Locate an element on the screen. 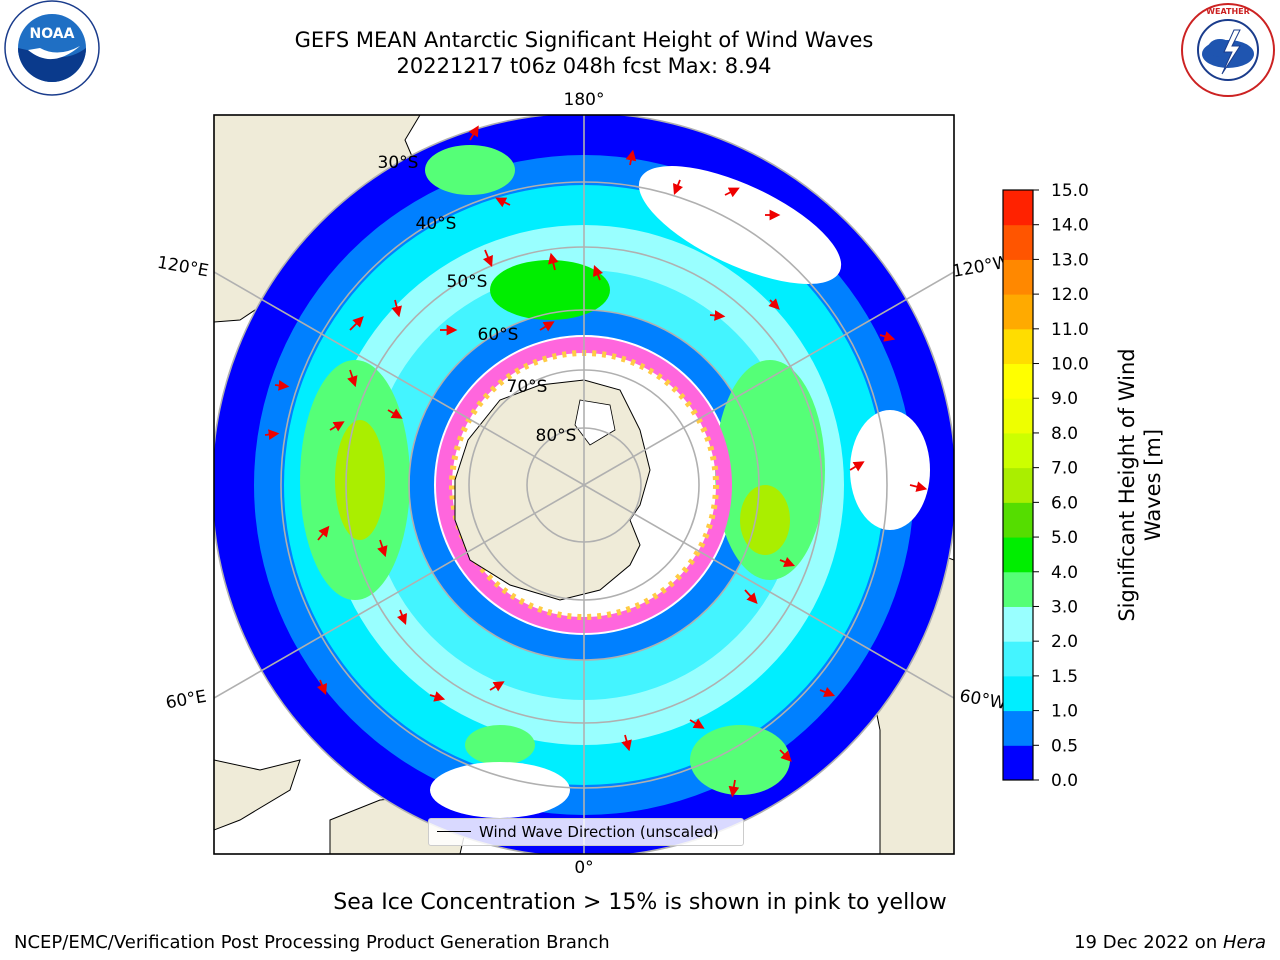  colorbar-tick-label: 0.5 is located at coordinates (1064, 746).